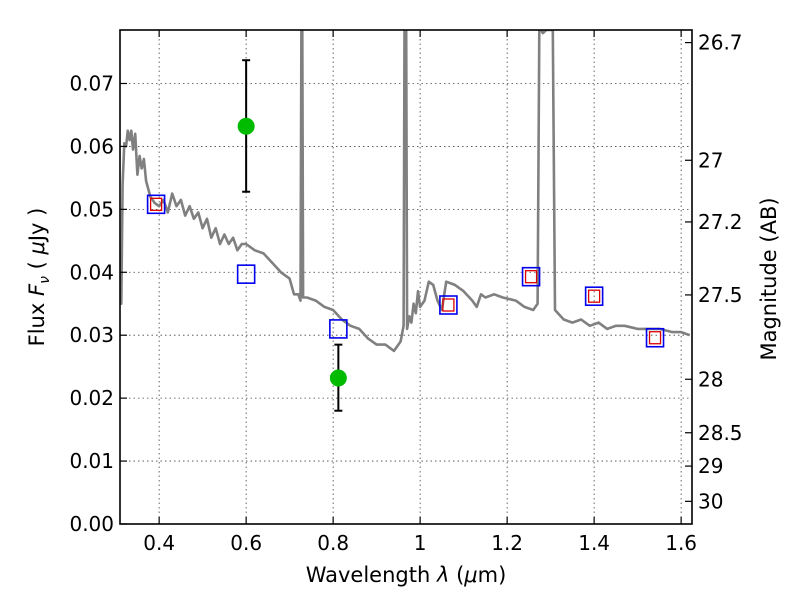  Describe the element at coordinates (246, 543) in the screenshot. I see `x-tick-label: 0.6` at that location.